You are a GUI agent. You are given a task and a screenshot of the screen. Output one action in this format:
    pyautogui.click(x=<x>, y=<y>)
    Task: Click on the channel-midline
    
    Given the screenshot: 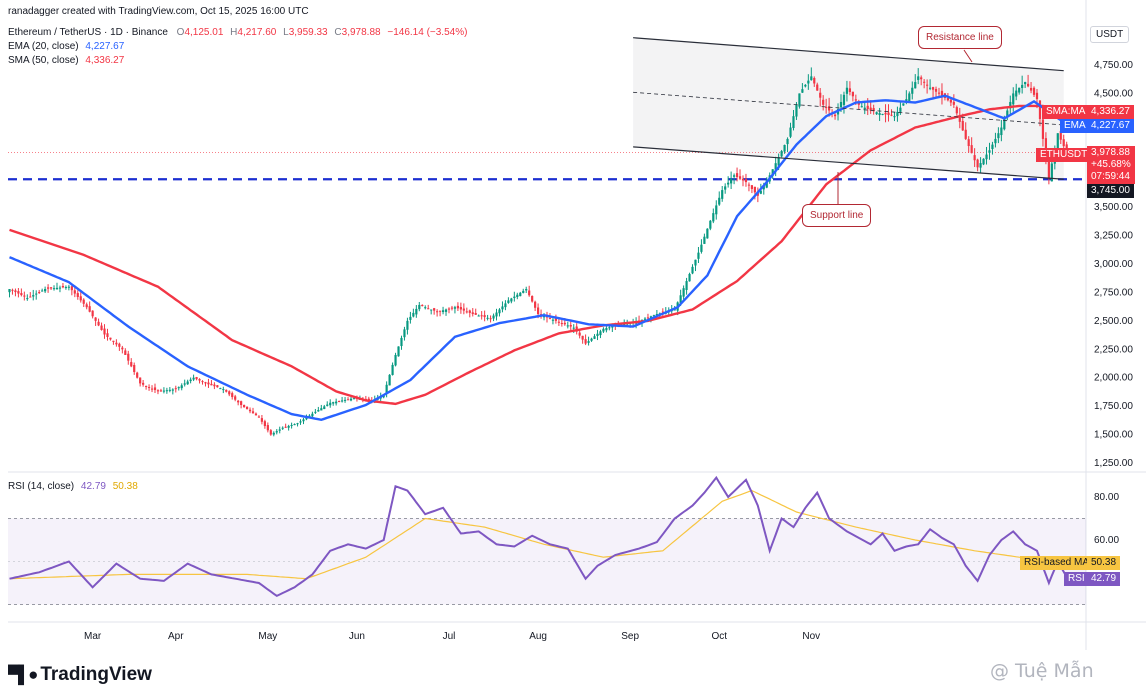 What is the action you would take?
    pyautogui.click(x=848, y=108)
    